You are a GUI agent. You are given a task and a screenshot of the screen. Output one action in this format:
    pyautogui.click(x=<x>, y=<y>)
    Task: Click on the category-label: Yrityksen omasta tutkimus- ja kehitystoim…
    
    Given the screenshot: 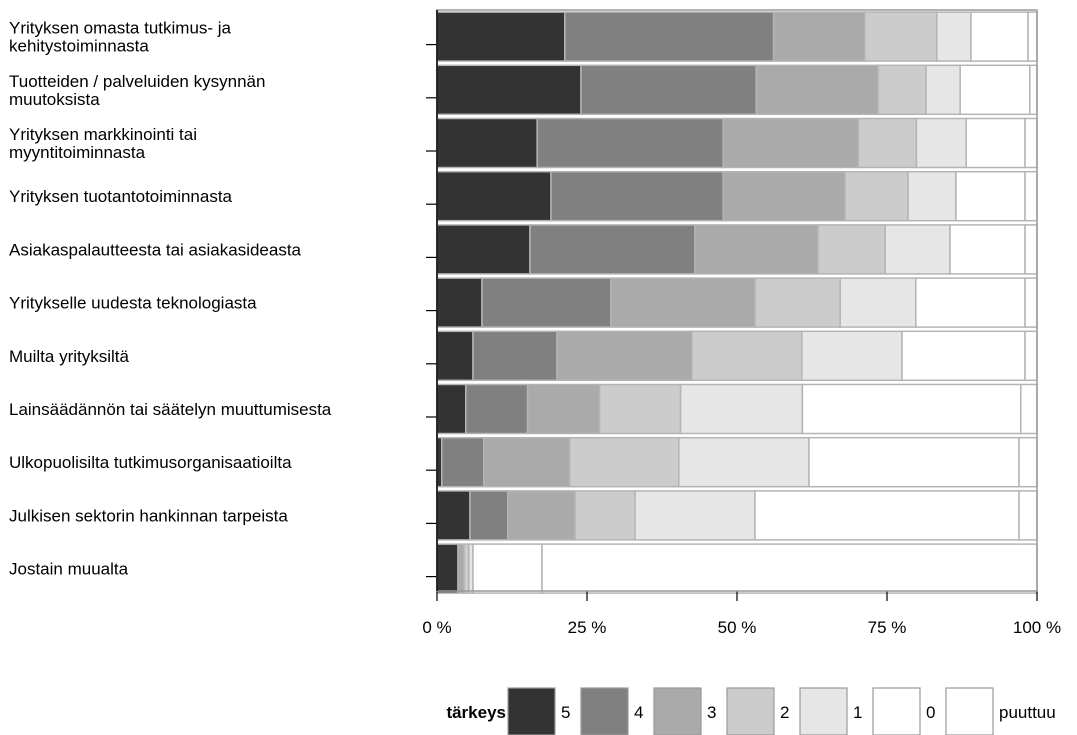 What is the action you would take?
    pyautogui.click(x=120, y=37)
    